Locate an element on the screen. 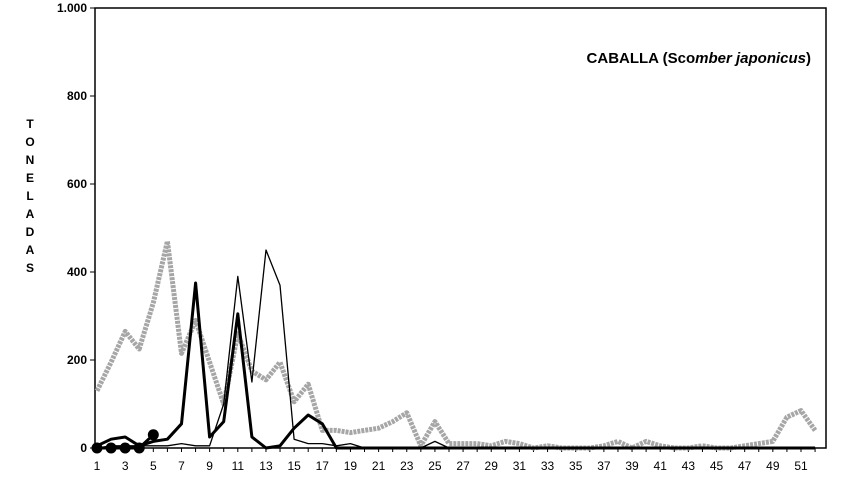  x-tick-label: 51 is located at coordinates (801, 466).